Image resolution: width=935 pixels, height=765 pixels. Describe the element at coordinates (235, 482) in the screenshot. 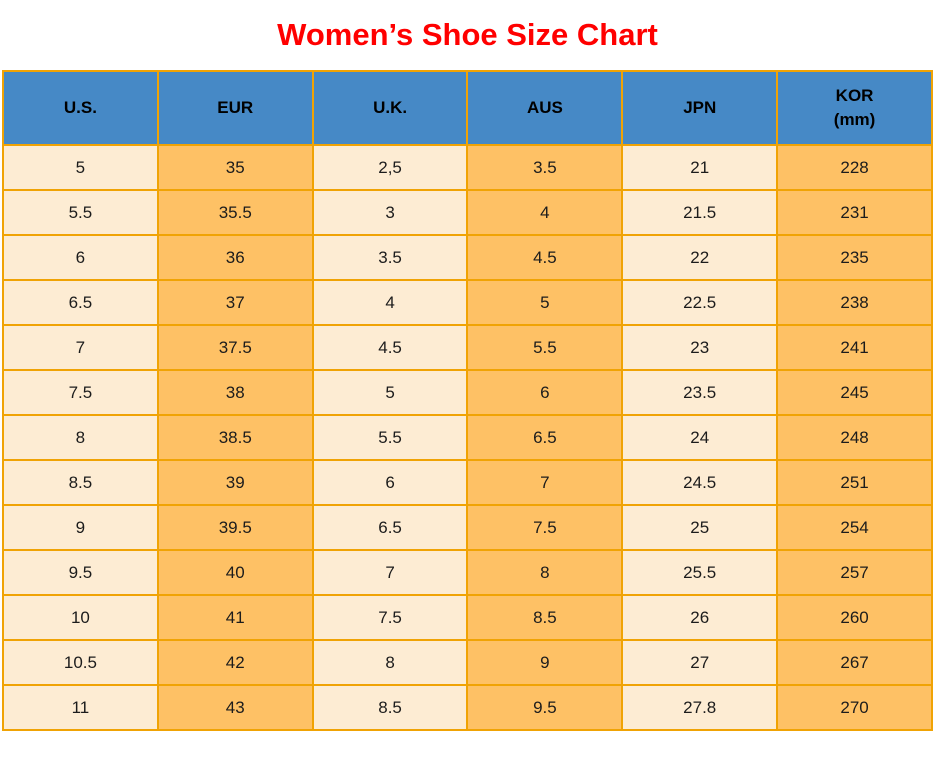

I see `table-cell: 39` at that location.